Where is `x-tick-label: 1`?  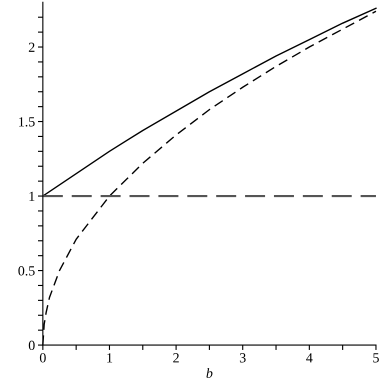
x-tick-label: 1 is located at coordinates (109, 357).